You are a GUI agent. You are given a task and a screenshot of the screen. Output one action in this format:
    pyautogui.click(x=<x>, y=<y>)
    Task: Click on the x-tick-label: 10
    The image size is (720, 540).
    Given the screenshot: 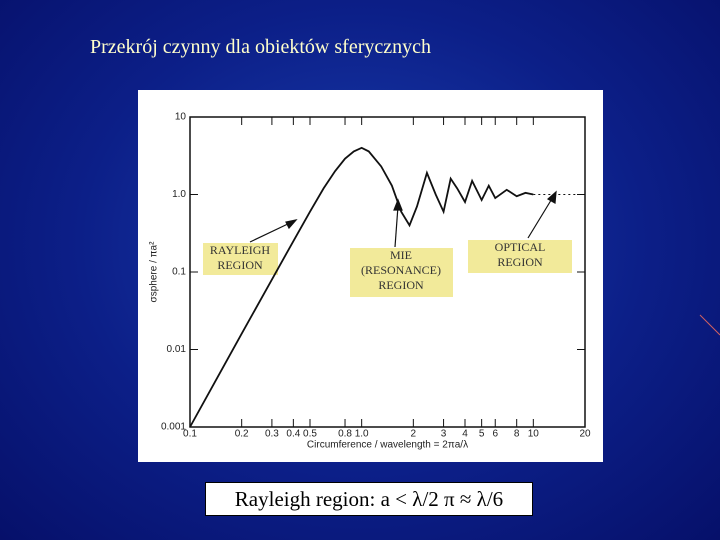 What is the action you would take?
    pyautogui.click(x=534, y=434)
    